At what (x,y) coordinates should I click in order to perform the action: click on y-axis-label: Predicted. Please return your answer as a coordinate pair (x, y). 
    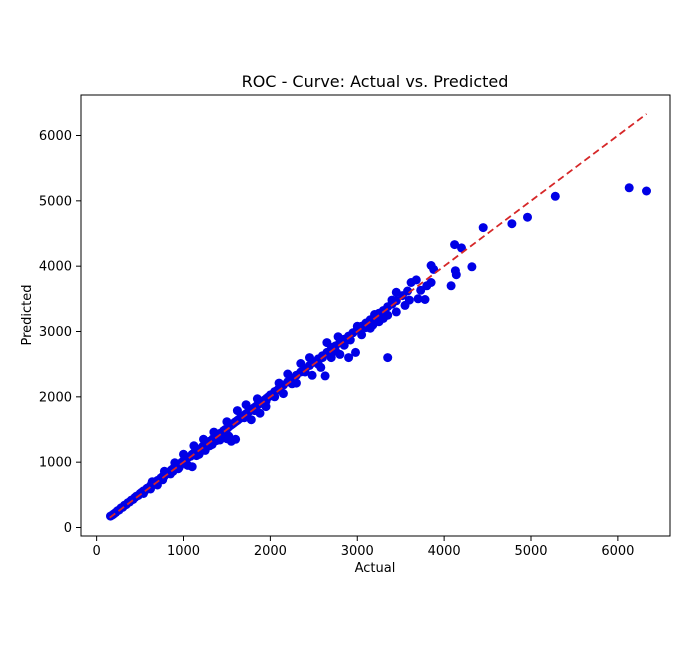
    Looking at the image, I should click on (27, 314).